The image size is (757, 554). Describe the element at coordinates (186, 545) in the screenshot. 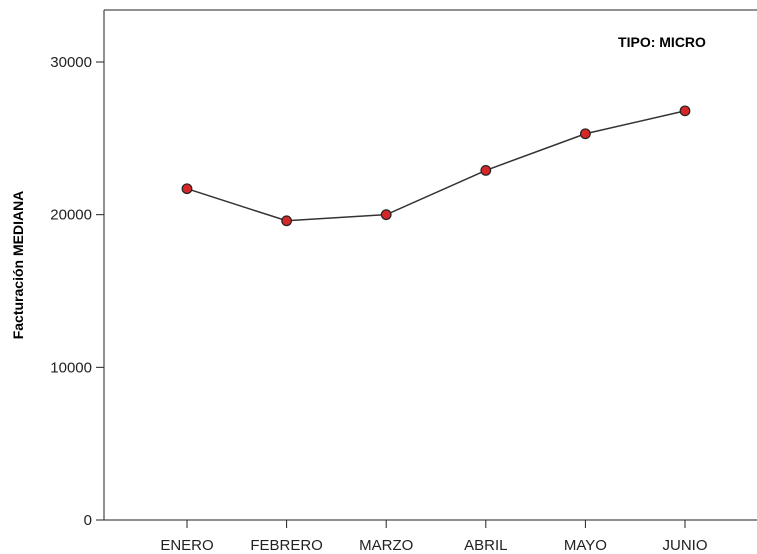

I see `x-tick-label: ENERO` at that location.